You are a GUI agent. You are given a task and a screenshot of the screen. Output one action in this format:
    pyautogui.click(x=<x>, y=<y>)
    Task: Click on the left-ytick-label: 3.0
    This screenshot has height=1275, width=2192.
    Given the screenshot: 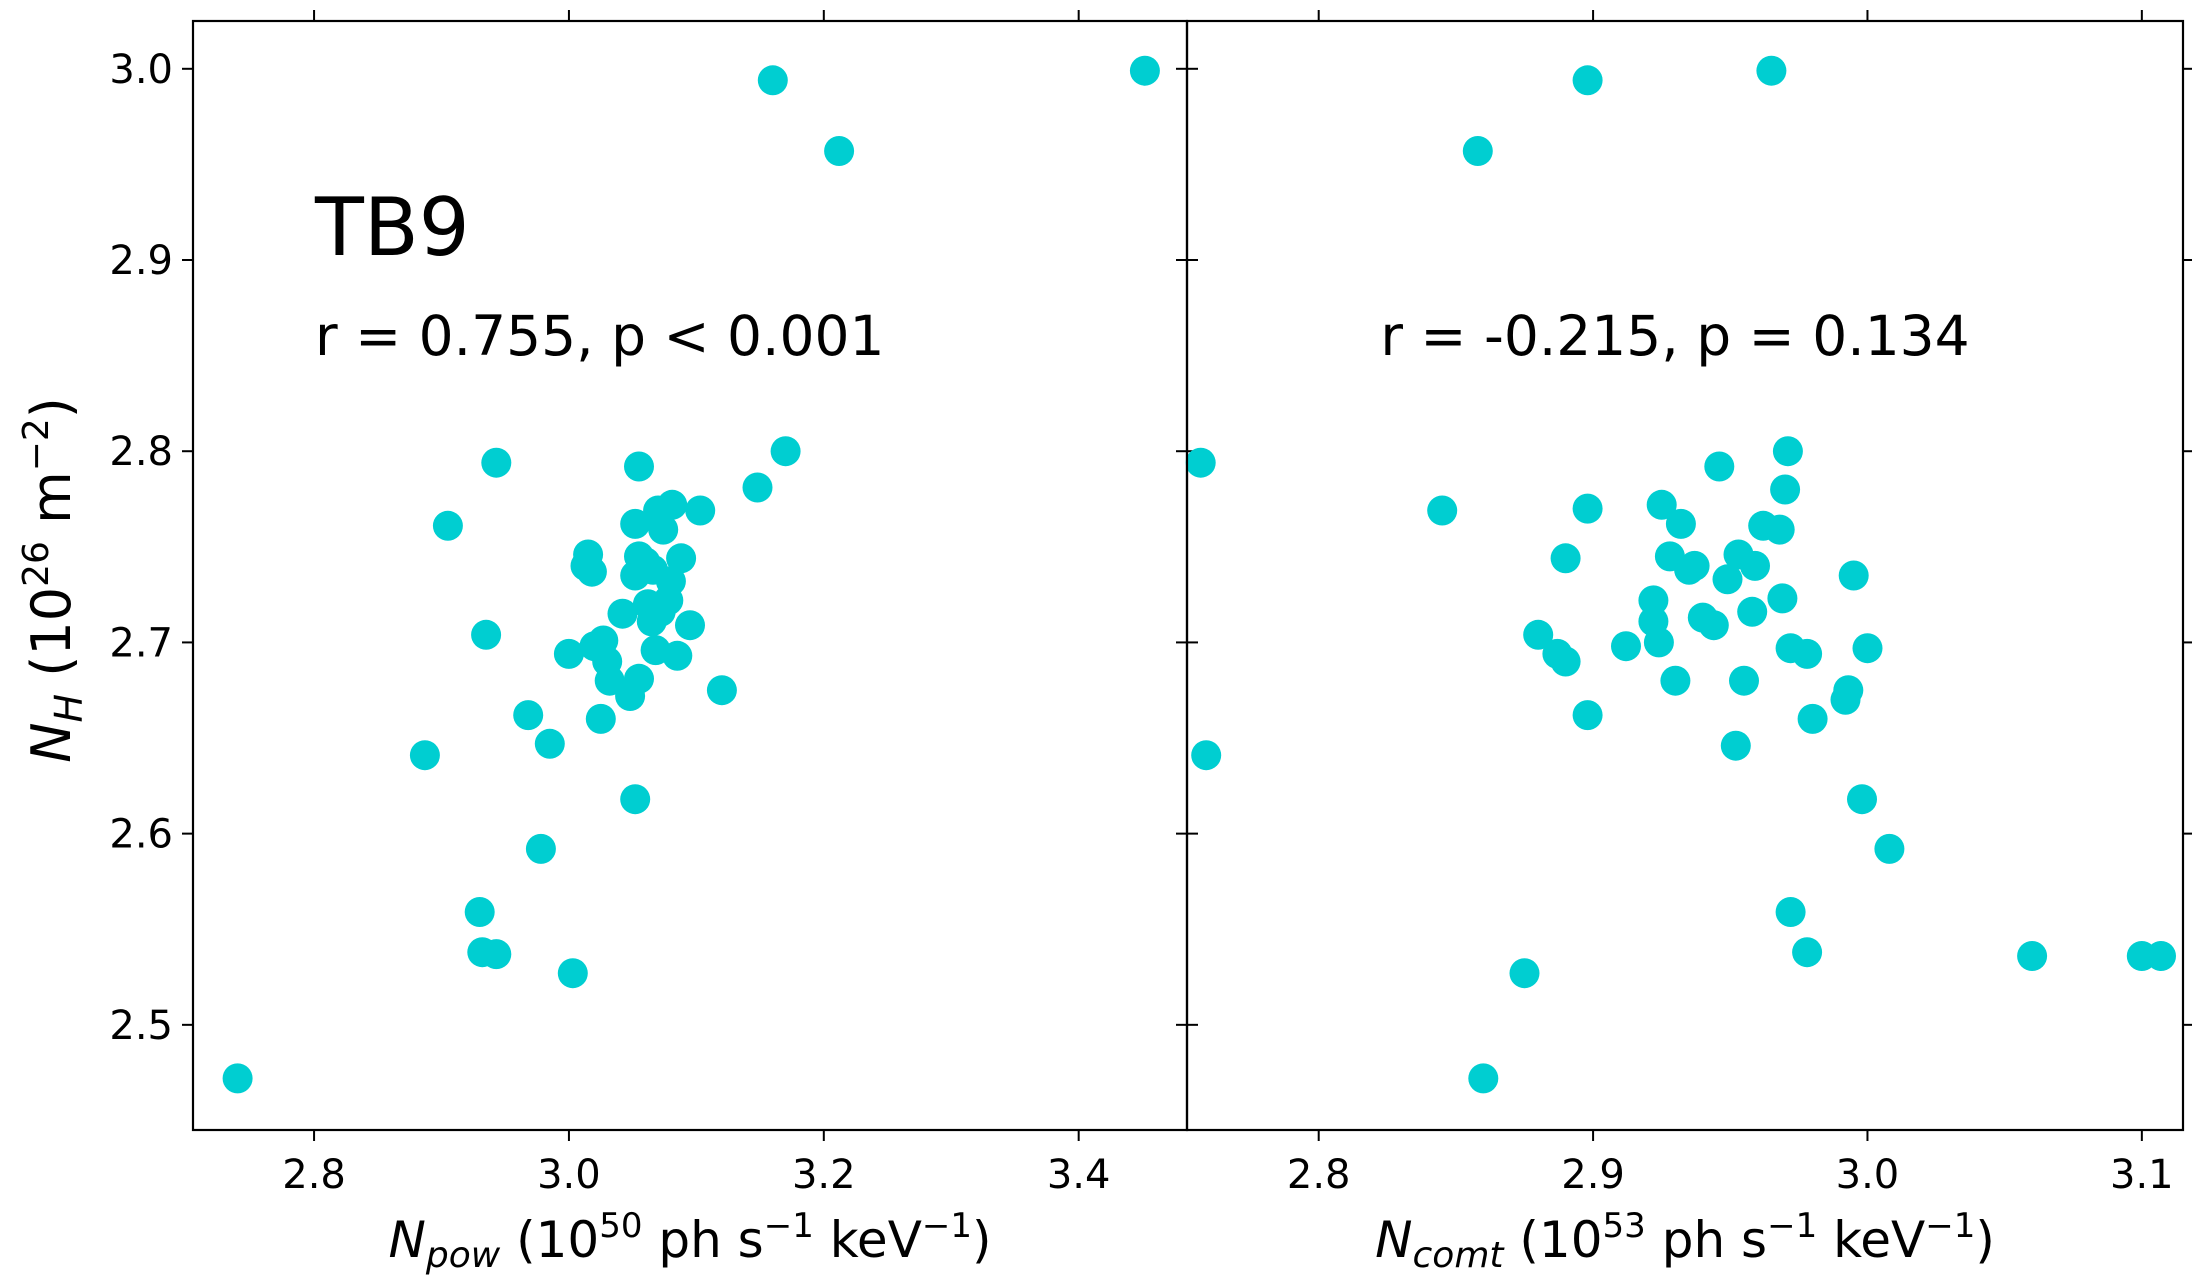 What is the action you would take?
    pyautogui.click(x=141, y=70)
    